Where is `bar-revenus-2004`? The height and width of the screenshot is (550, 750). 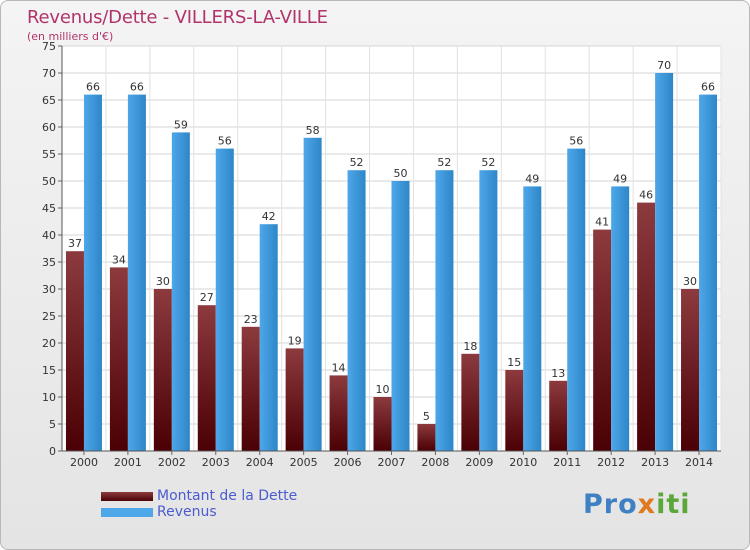
bar-revenus-2004 is located at coordinates (268, 337).